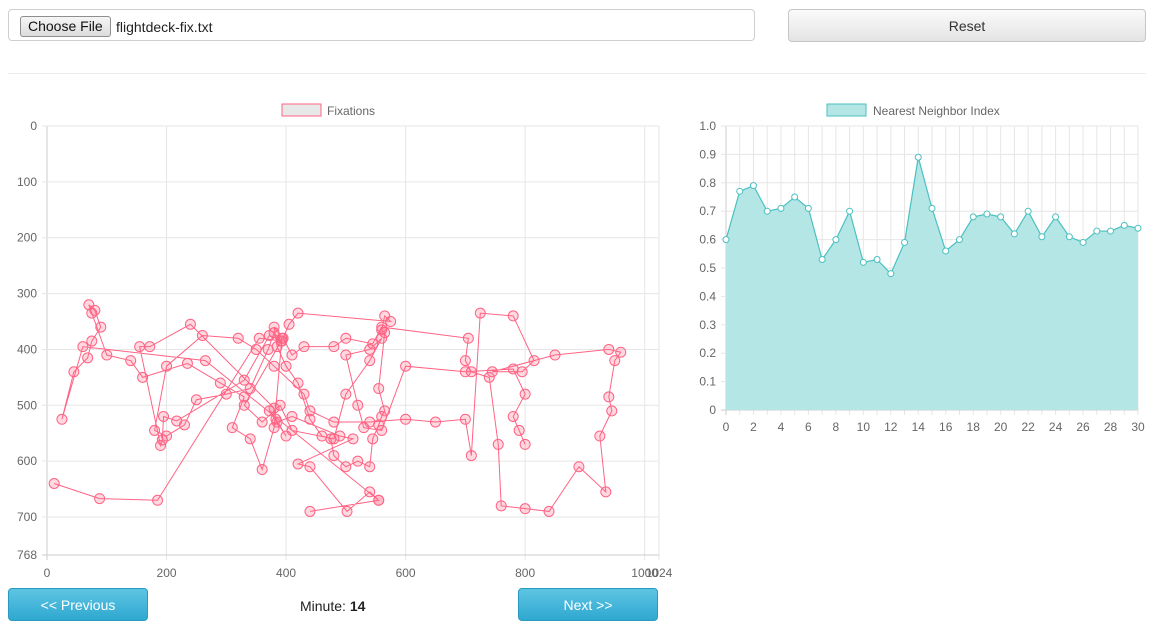  What do you see at coordinates (323, 606) in the screenshot?
I see `minute-label: Minute:` at bounding box center [323, 606].